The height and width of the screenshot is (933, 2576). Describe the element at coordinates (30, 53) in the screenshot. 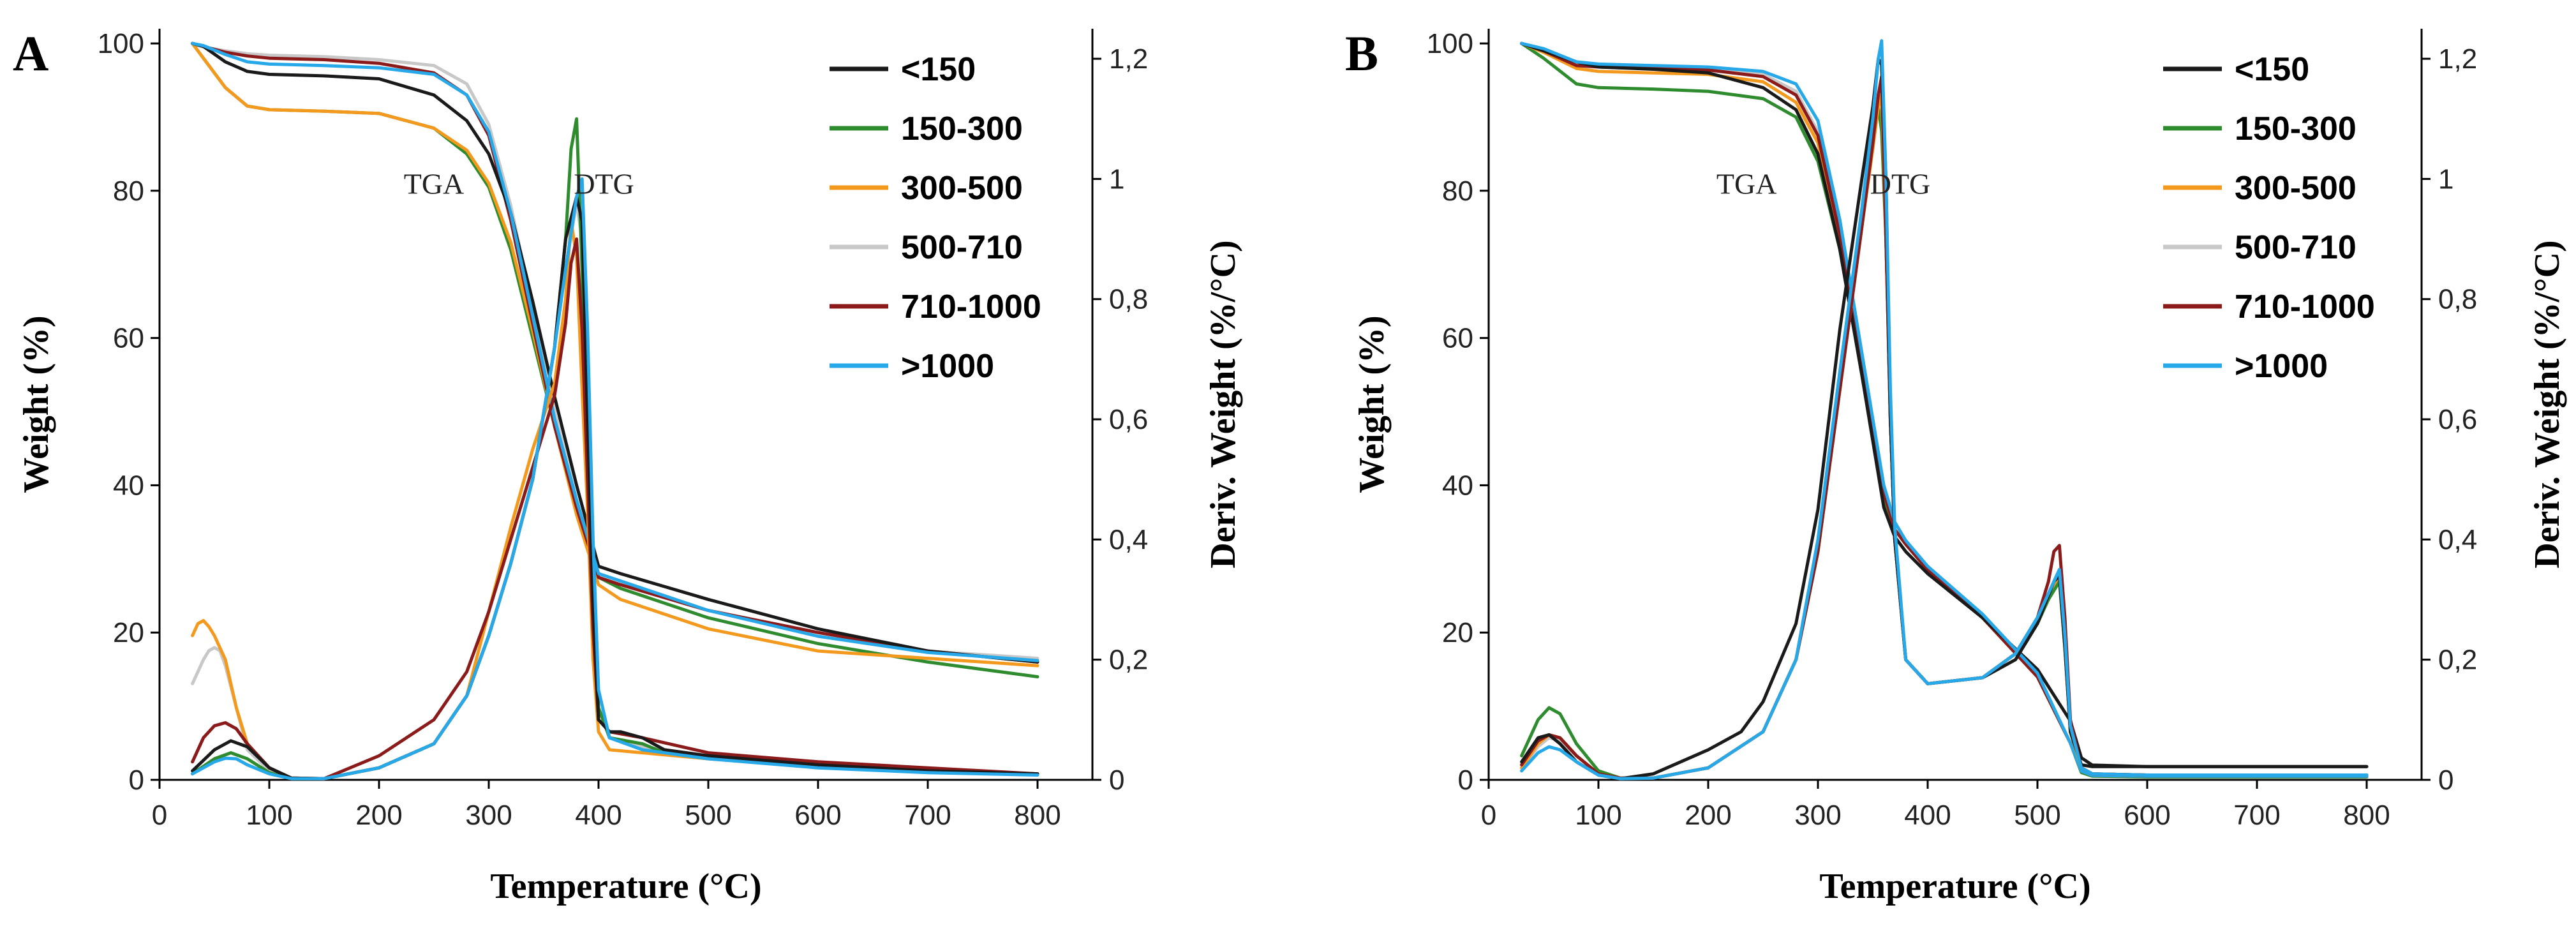

I see `panel-letter: A` at that location.